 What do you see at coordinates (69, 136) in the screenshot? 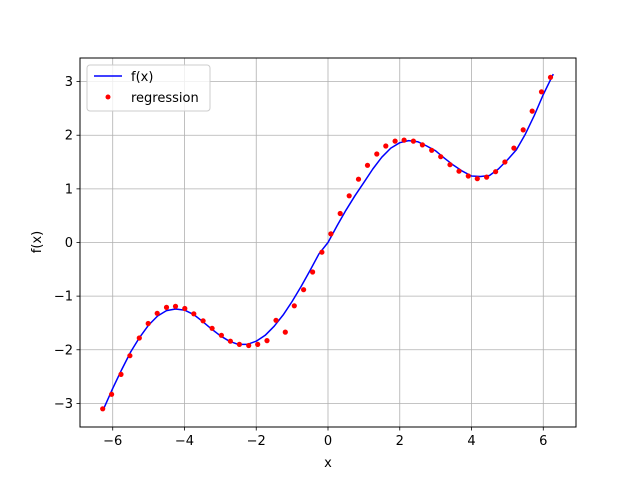
I see `y-tick-label: 2` at bounding box center [69, 136].